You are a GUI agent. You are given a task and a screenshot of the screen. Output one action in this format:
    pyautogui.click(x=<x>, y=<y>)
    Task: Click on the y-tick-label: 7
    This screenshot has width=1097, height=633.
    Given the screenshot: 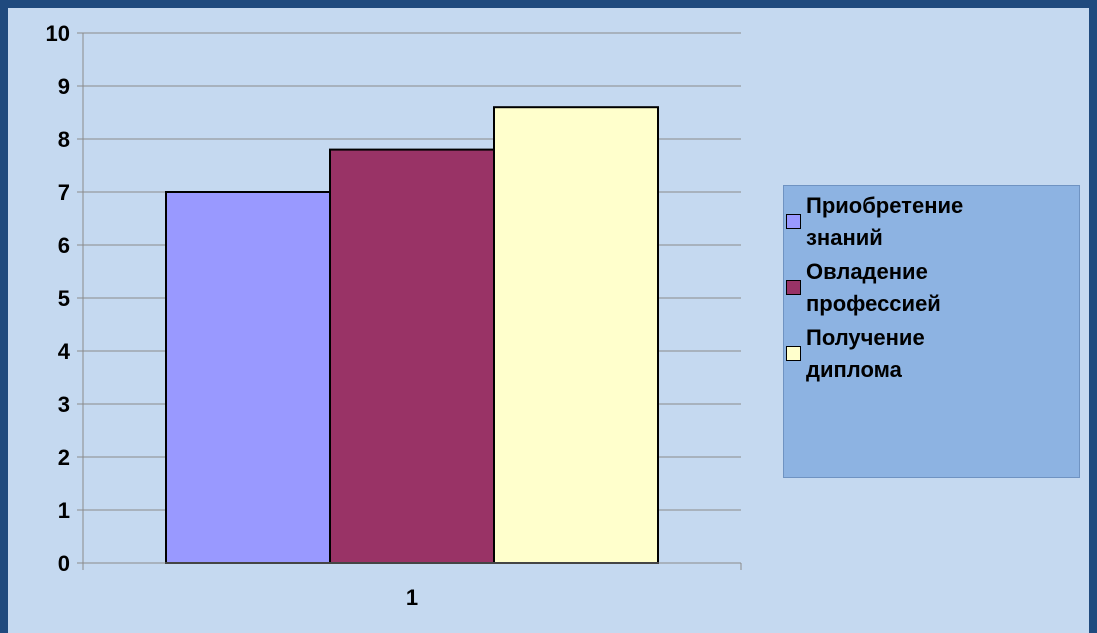 What is the action you would take?
    pyautogui.click(x=64, y=192)
    